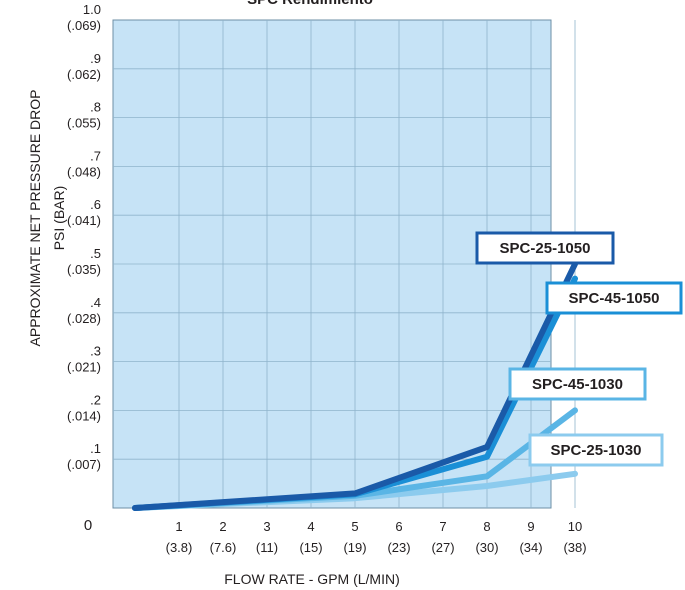 The width and height of the screenshot is (685, 590). Describe the element at coordinates (223, 547) in the screenshot. I see `x-tick-sublabel: (7.6)` at that location.